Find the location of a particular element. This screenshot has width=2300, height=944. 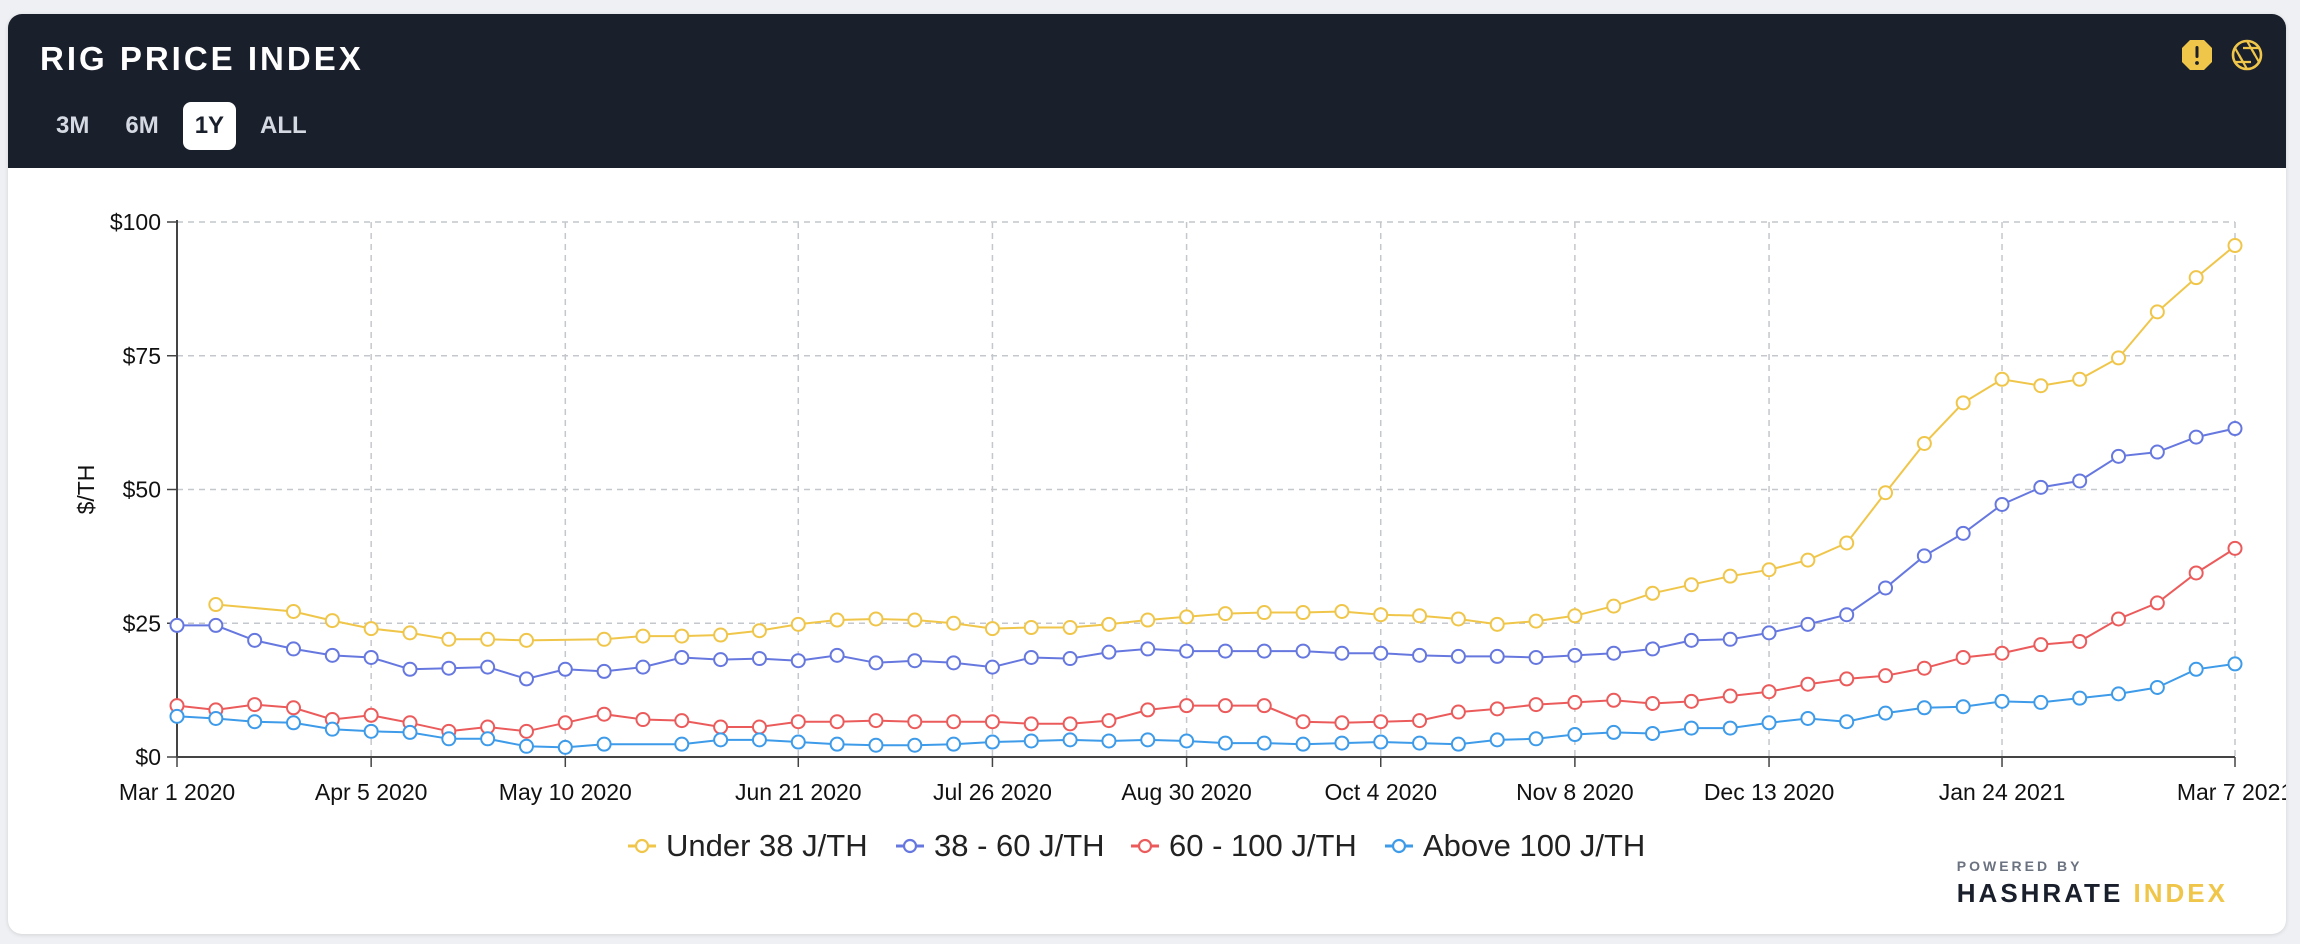

x-tick-label: Aug 30 2020 is located at coordinates (1186, 792).